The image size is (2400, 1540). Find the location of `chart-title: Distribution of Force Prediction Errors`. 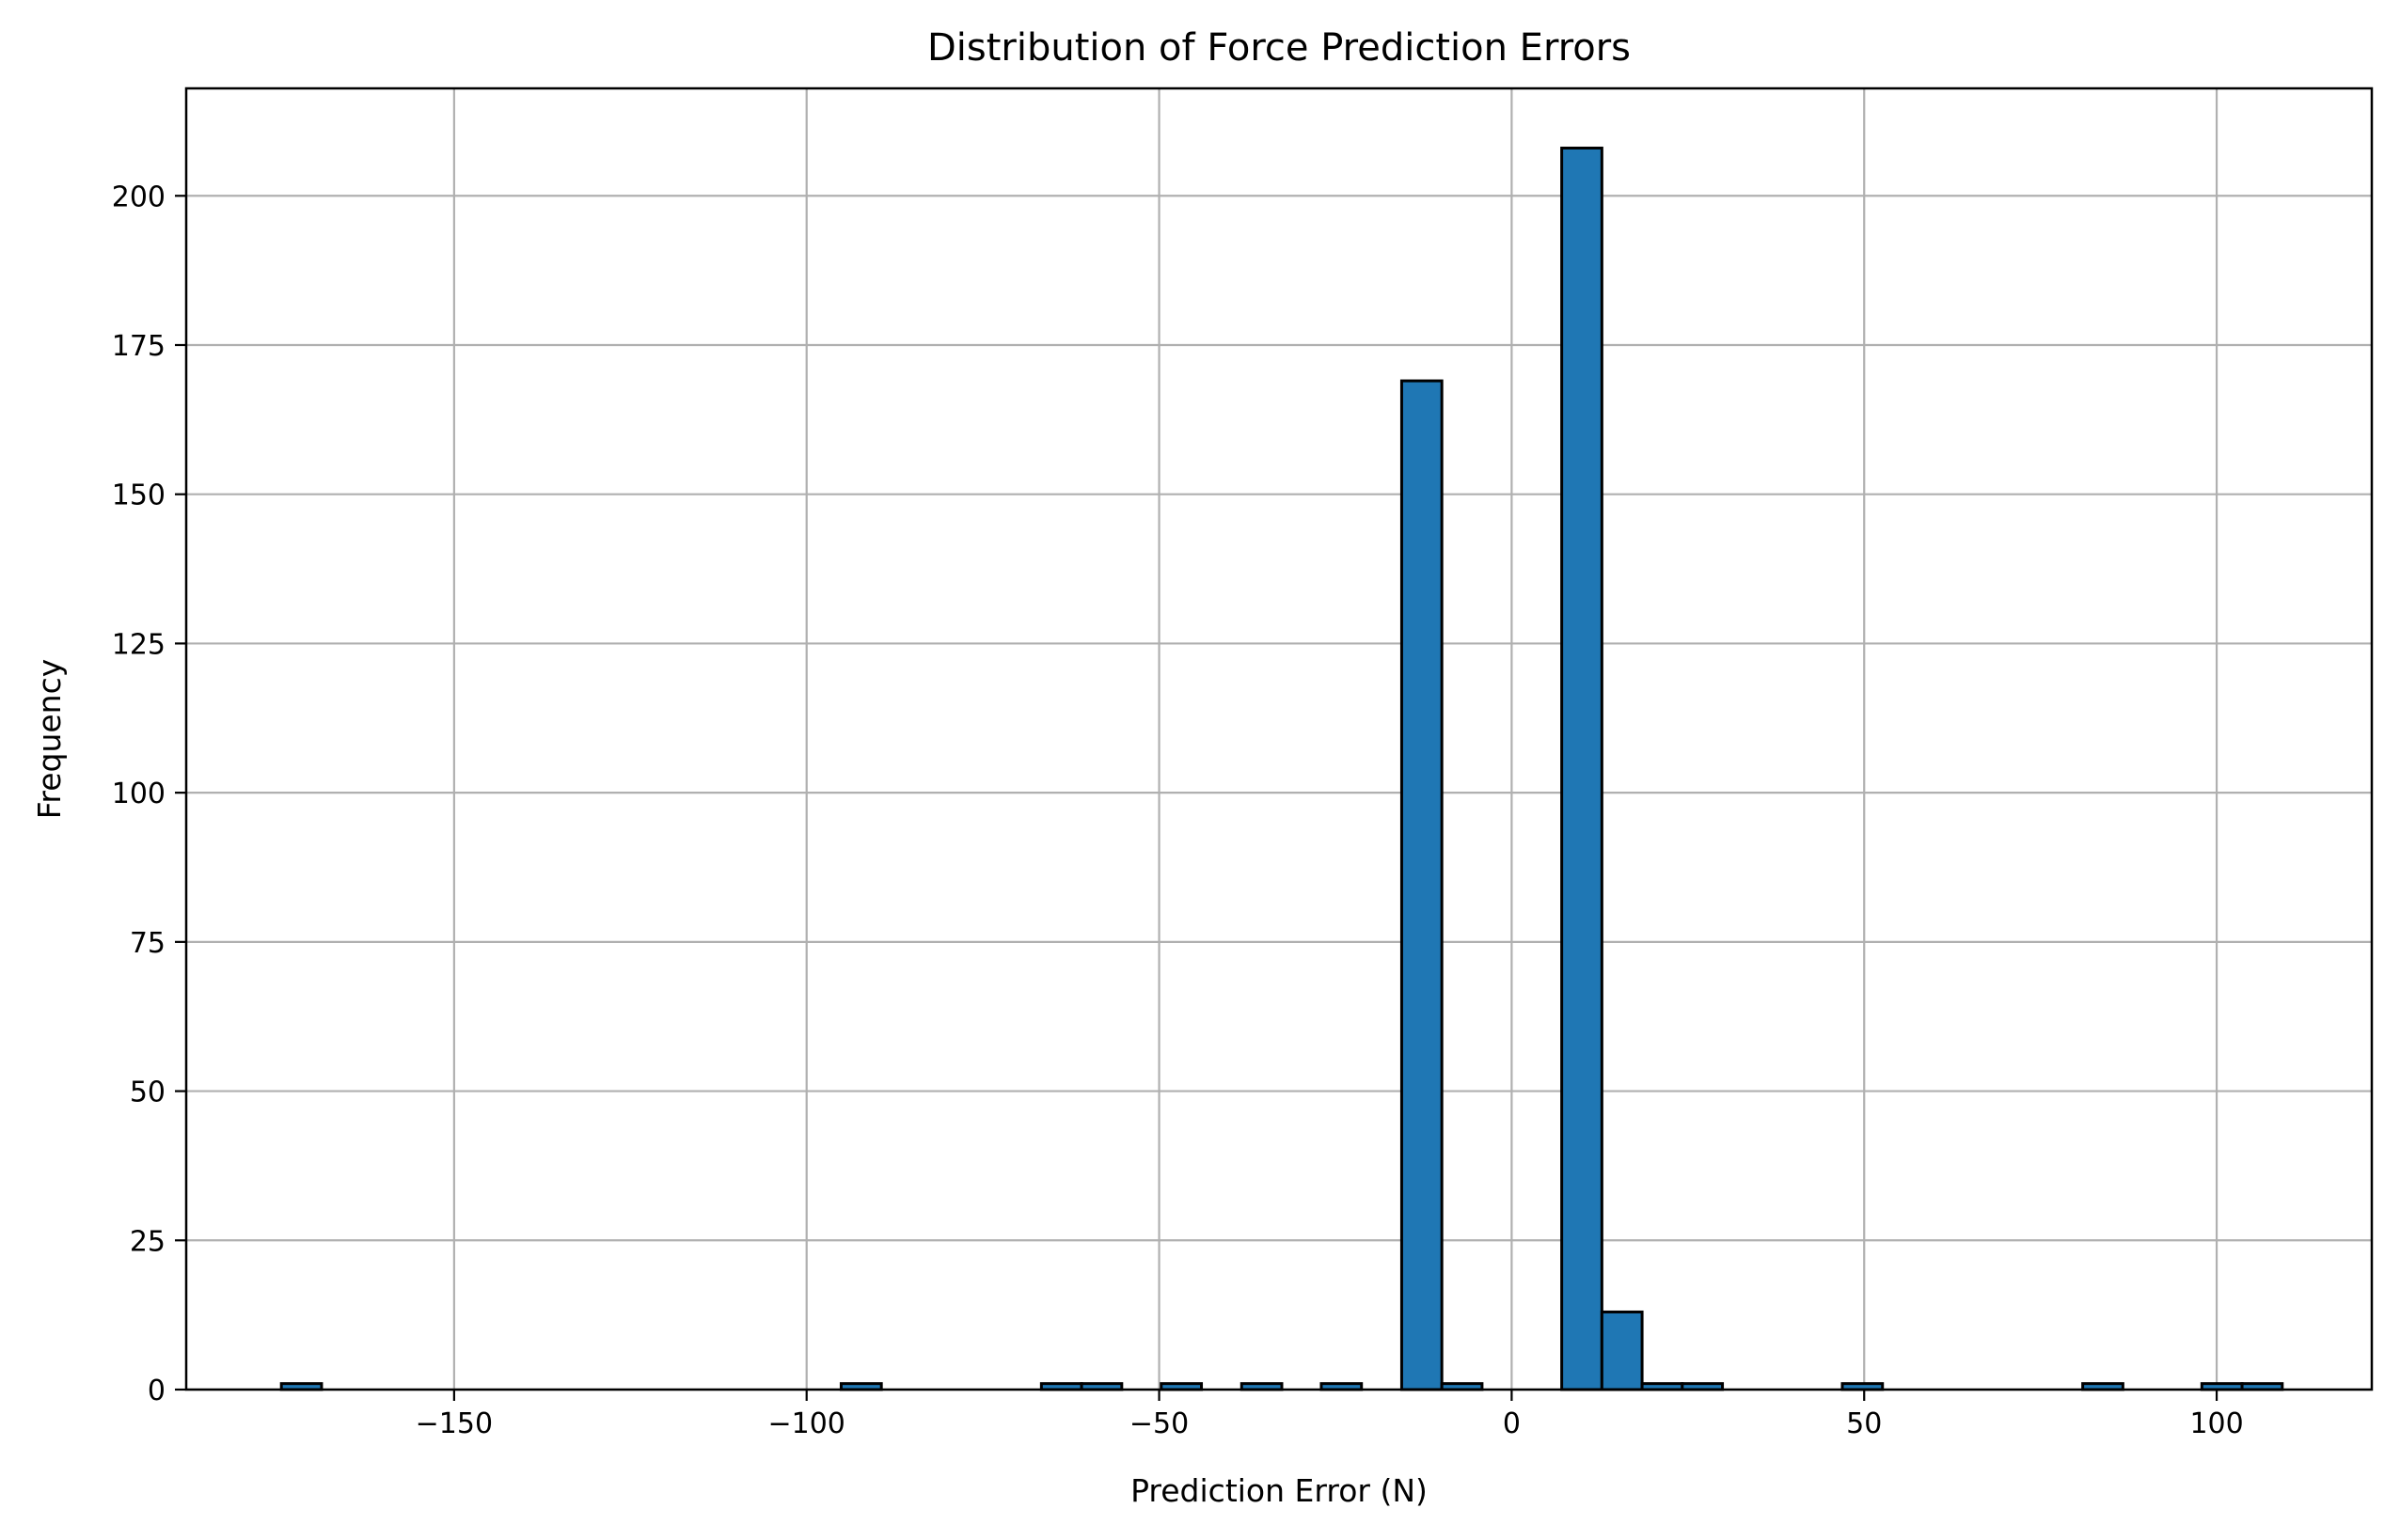

chart-title: Distribution of Force Prediction Errors is located at coordinates (1279, 48).